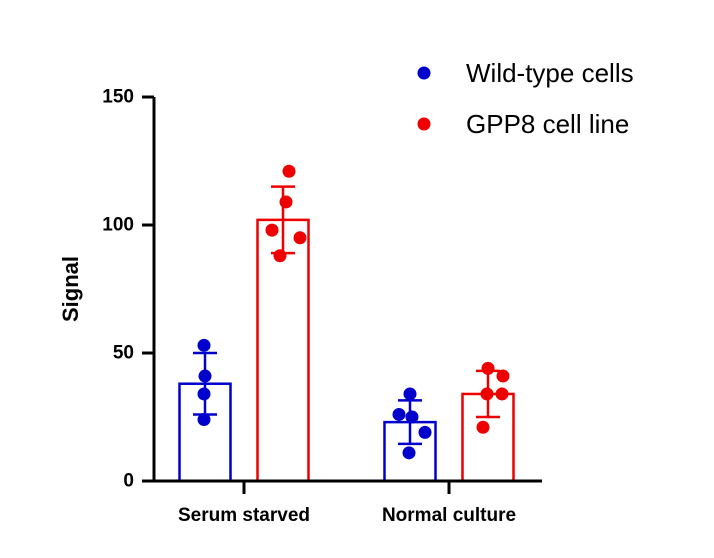  Describe the element at coordinates (525, 98) in the screenshot. I see `legend: Wild-type cells GPP8 cell line` at that location.